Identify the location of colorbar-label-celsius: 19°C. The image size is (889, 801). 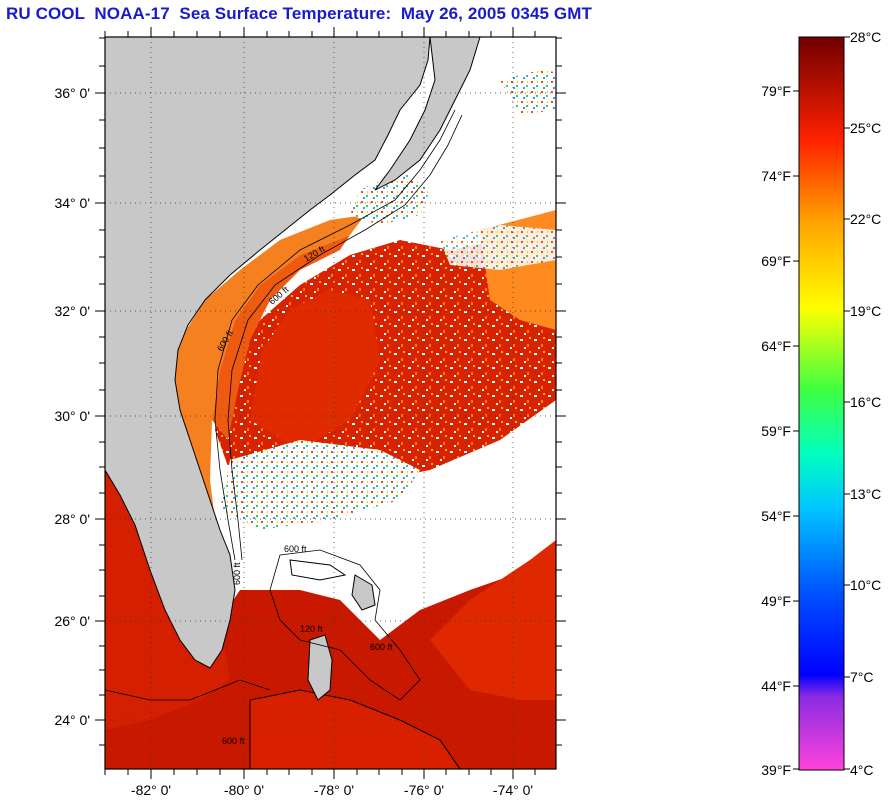
(865, 311).